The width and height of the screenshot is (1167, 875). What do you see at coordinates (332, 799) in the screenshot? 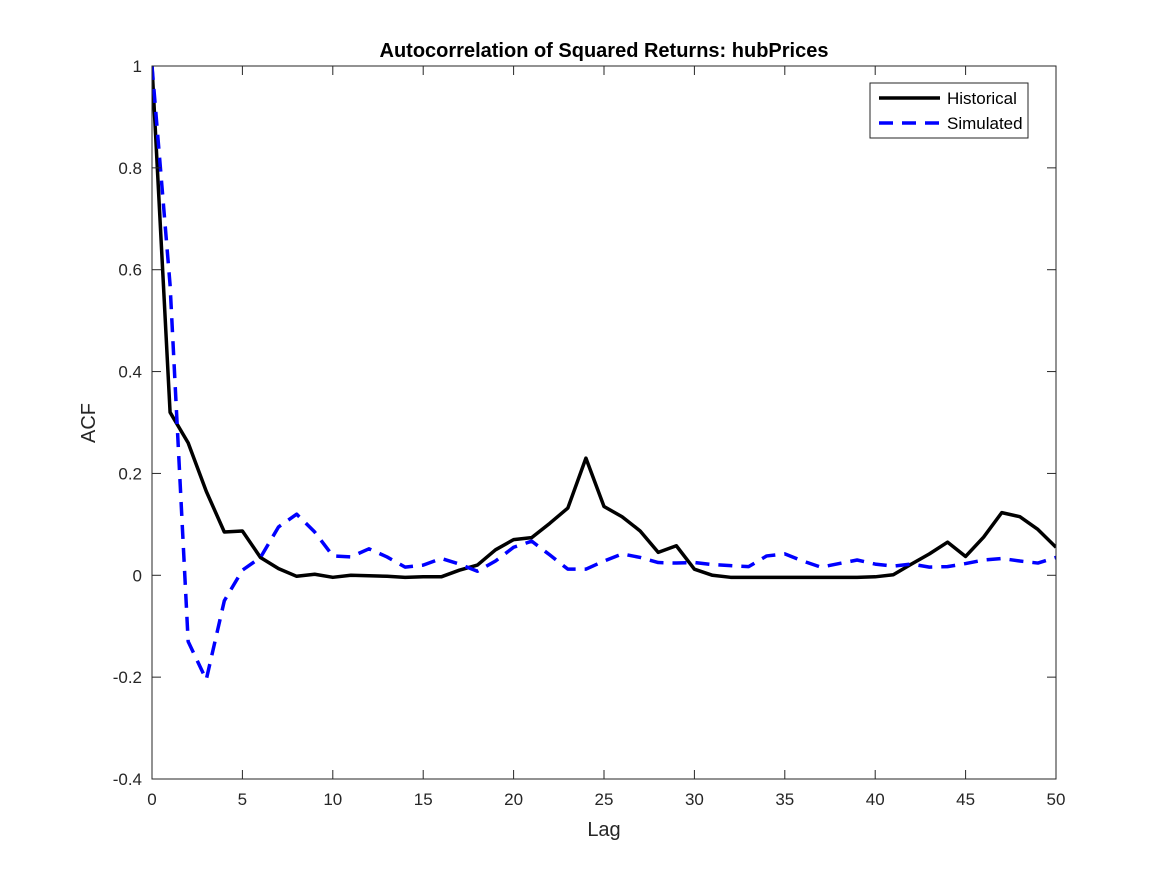
I see `x-tick-label: 10` at bounding box center [332, 799].